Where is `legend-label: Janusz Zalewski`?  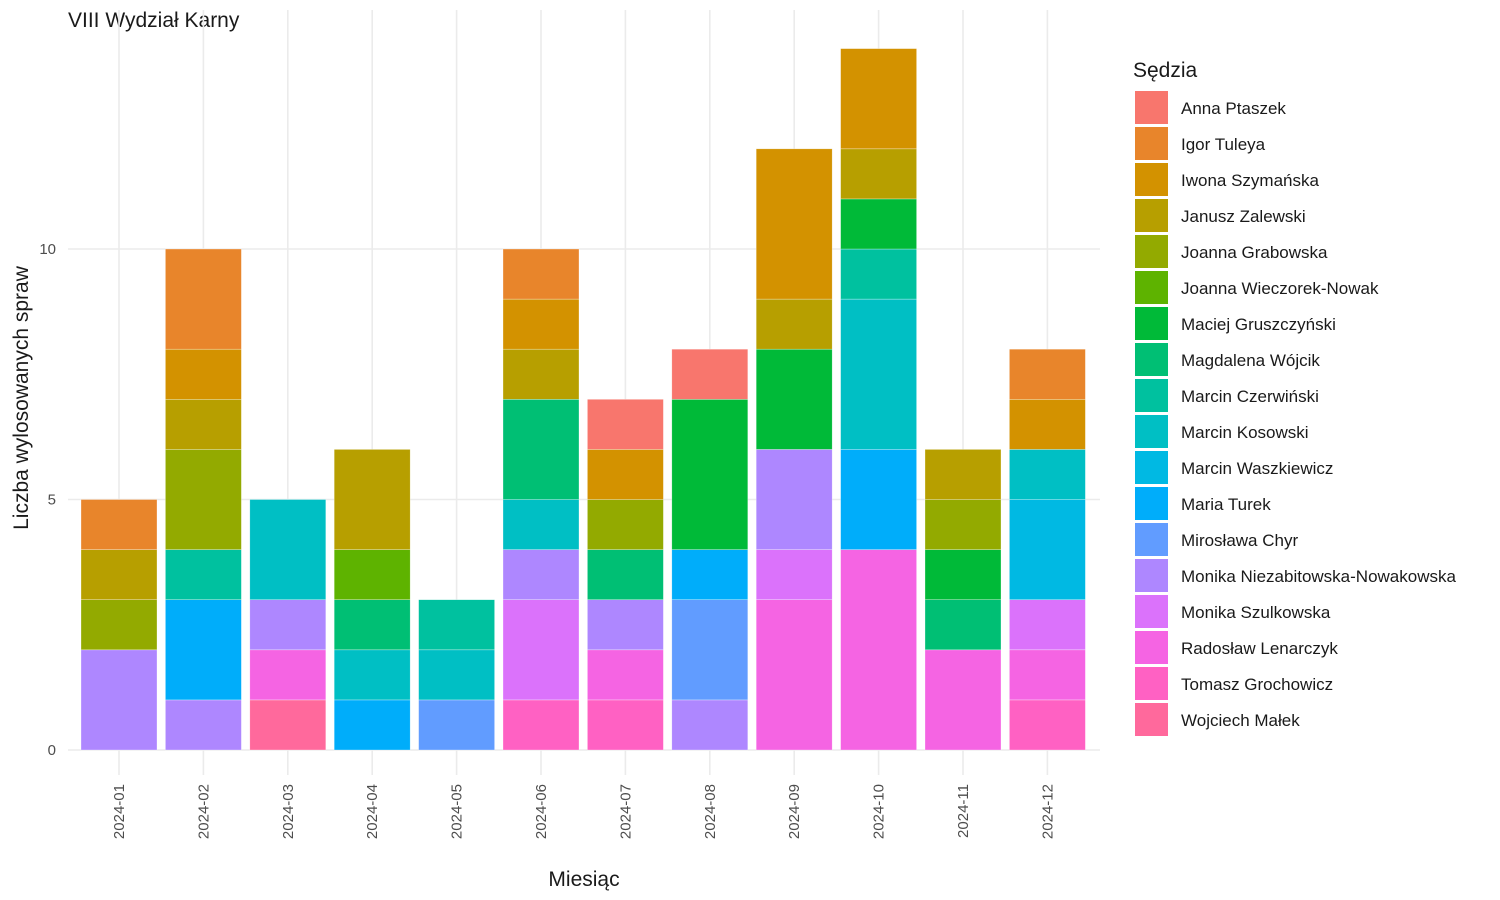 legend-label: Janusz Zalewski is located at coordinates (1243, 216).